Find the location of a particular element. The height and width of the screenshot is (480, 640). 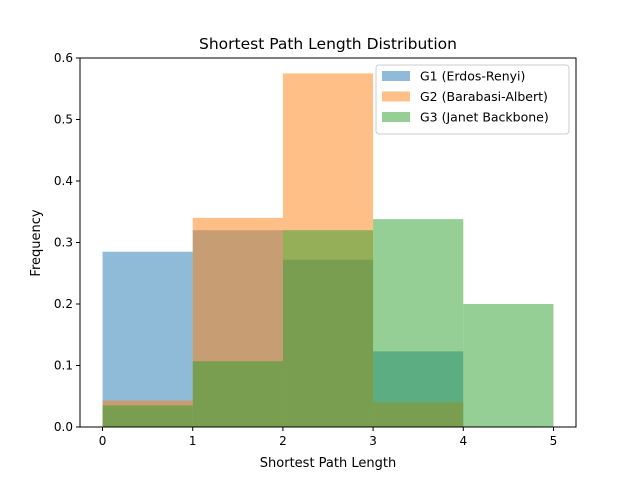

x-tick-label: 3 is located at coordinates (373, 441).